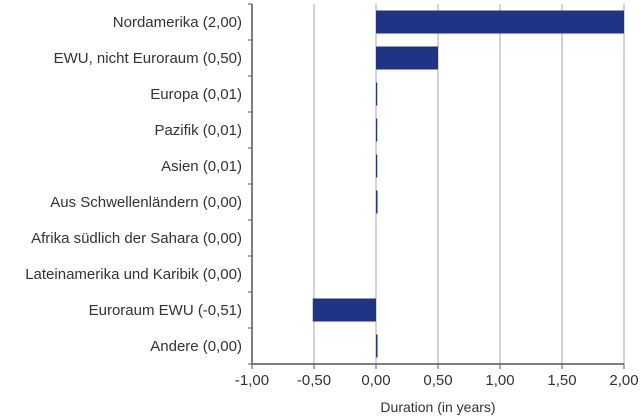 The image size is (641, 419). I want to click on category-label: Lateinamerika und Karibik (0,00), so click(133, 274).